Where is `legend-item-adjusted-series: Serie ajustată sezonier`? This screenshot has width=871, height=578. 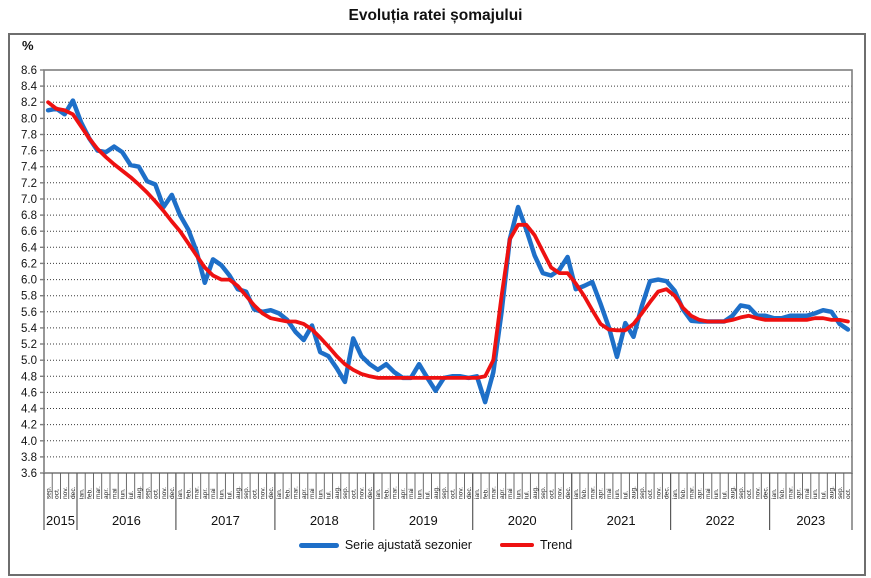
legend-item-adjusted-series: Serie ajustată sezonier is located at coordinates (385, 545).